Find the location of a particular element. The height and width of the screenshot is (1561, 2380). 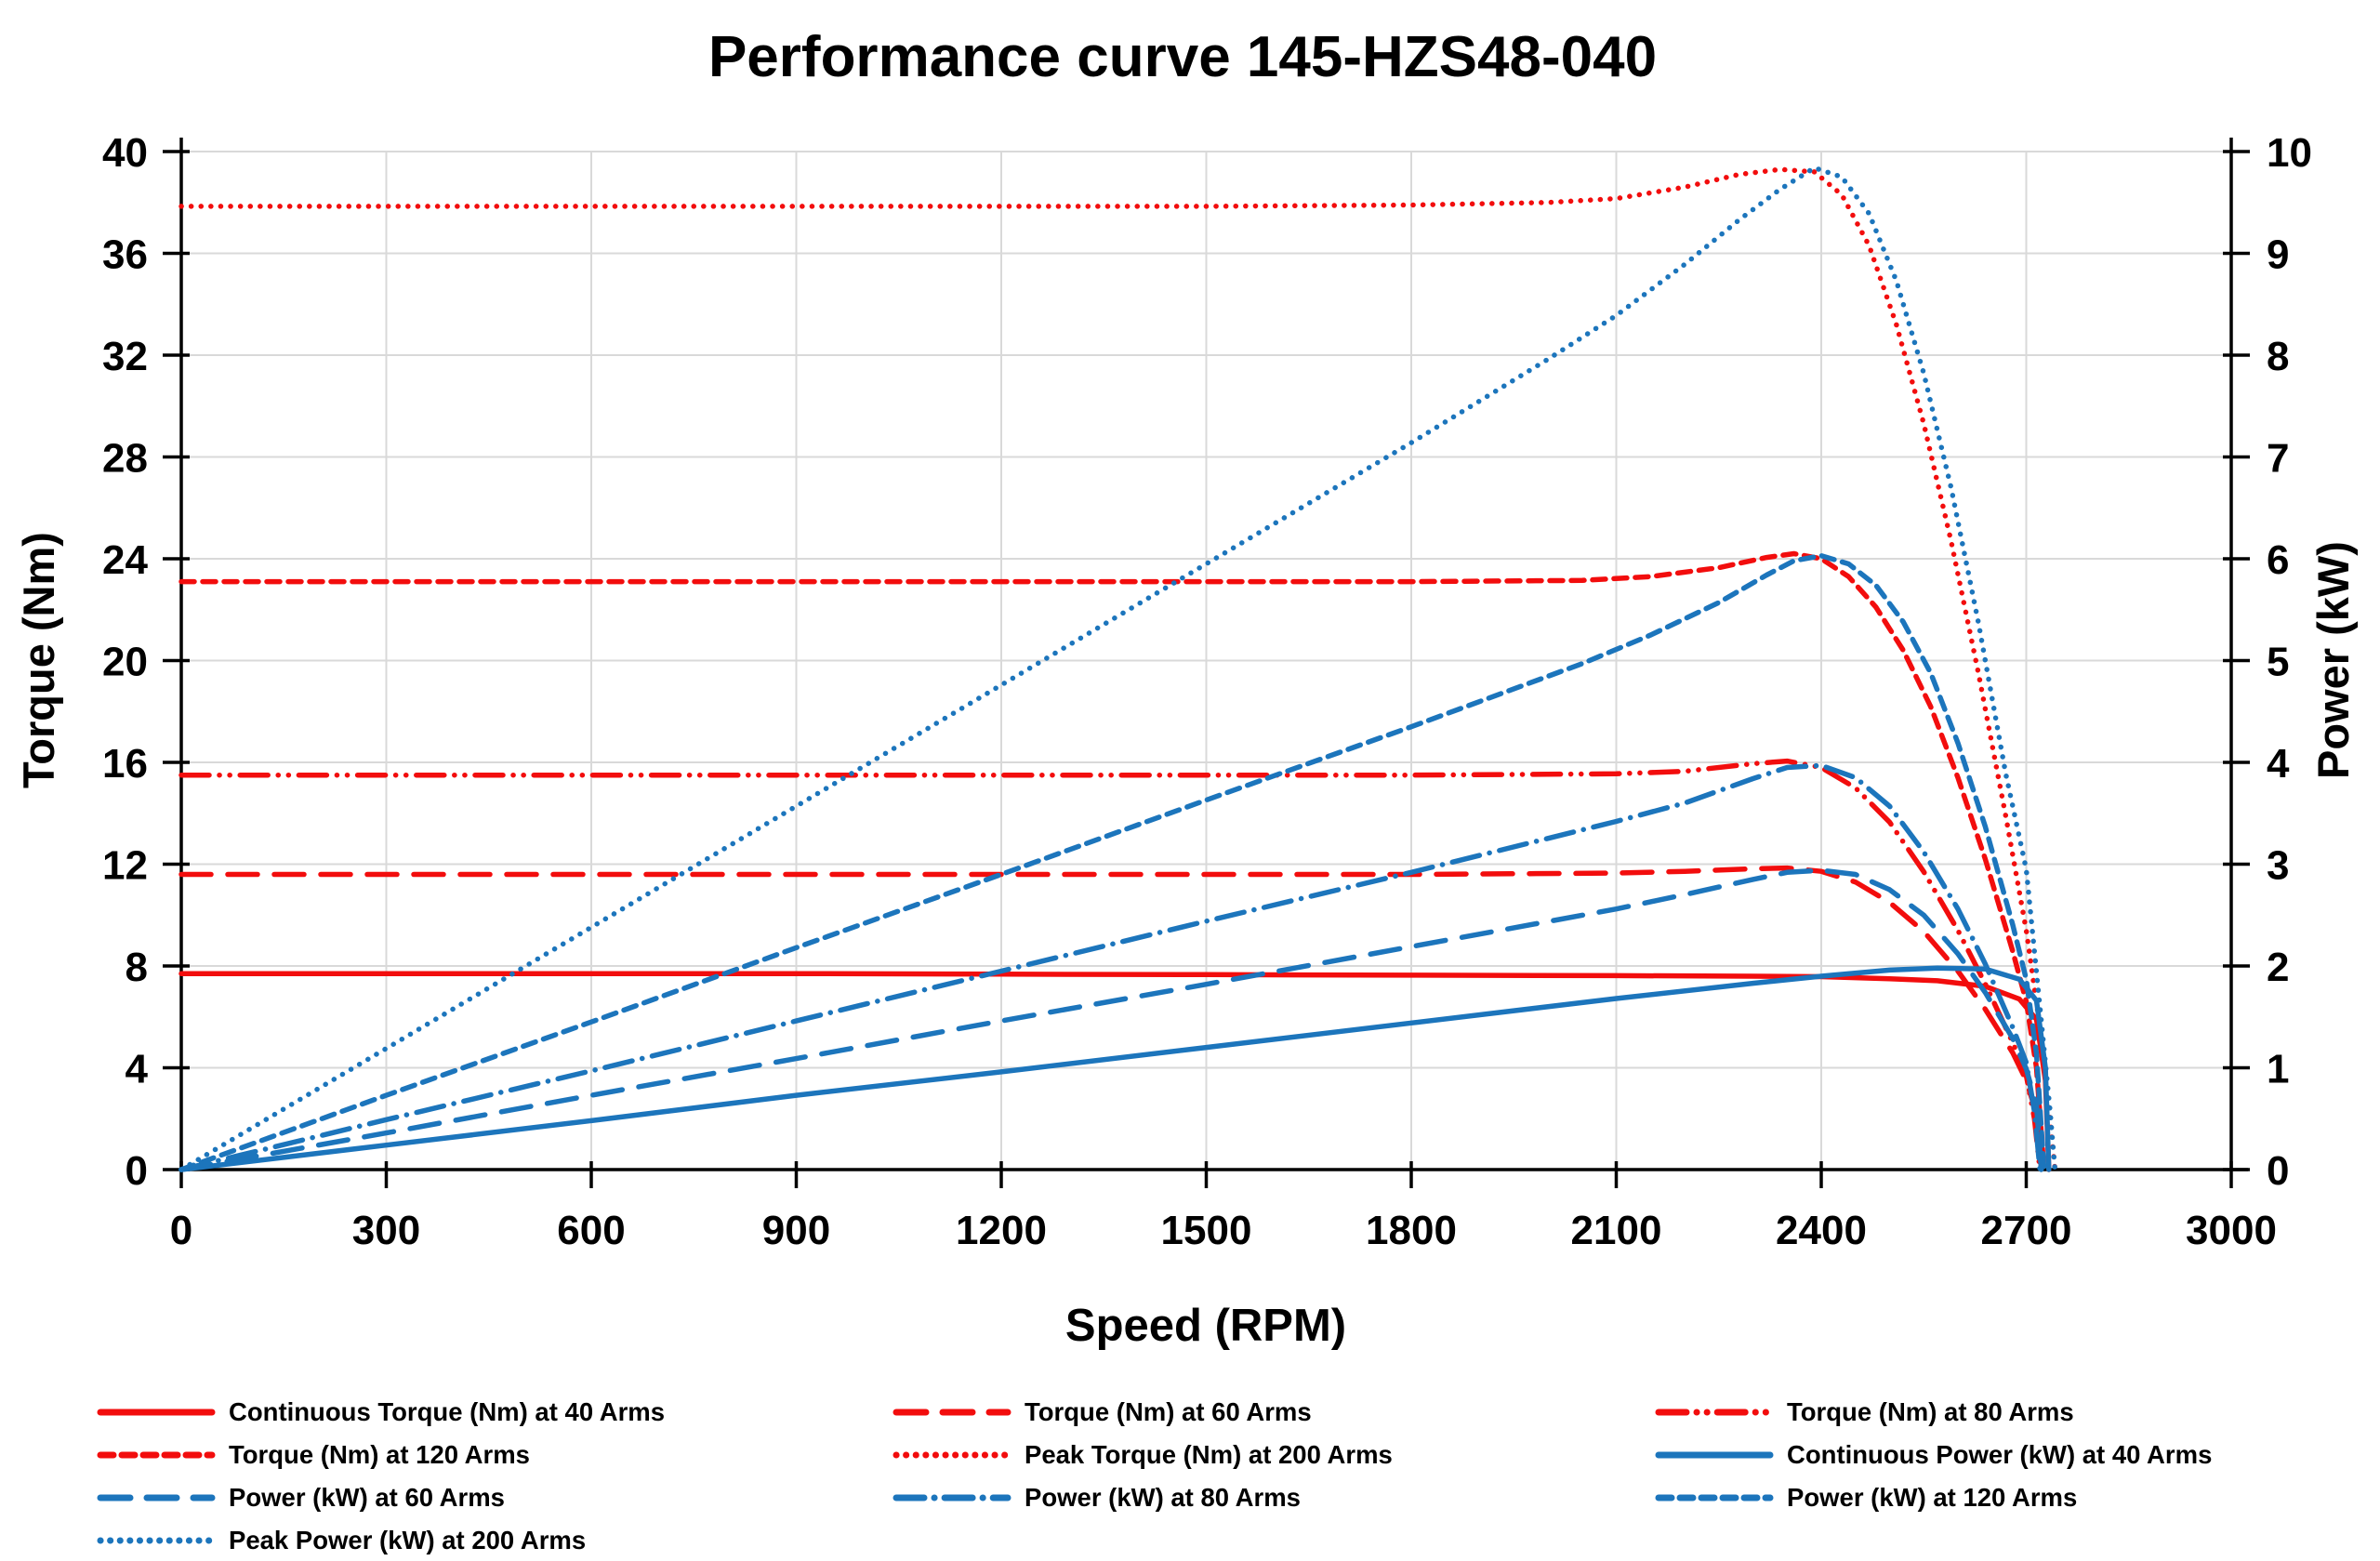

legend-line-sample-dash-dot-dot is located at coordinates (1714, 1412).